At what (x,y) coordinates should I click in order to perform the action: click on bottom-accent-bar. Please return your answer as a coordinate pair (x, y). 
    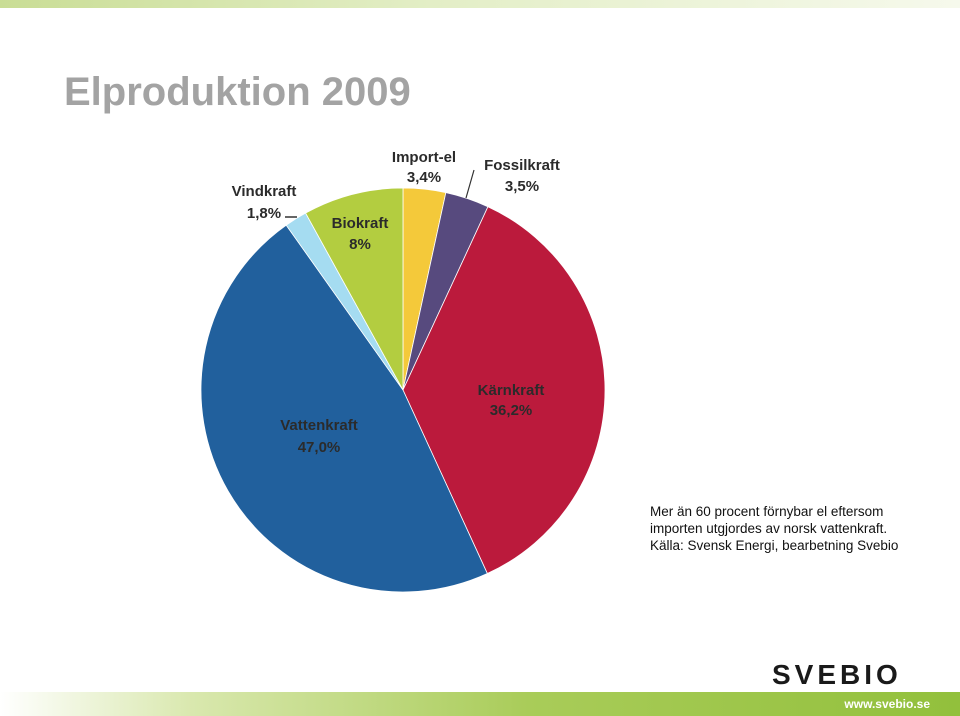
    Looking at the image, I should click on (480, 704).